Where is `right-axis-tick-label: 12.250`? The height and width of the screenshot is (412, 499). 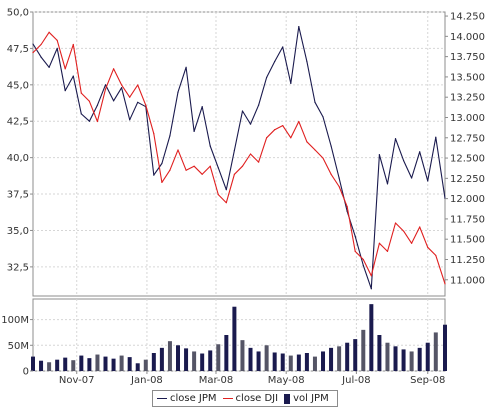
right-axis-tick-label: 12.250 is located at coordinates (467, 179).